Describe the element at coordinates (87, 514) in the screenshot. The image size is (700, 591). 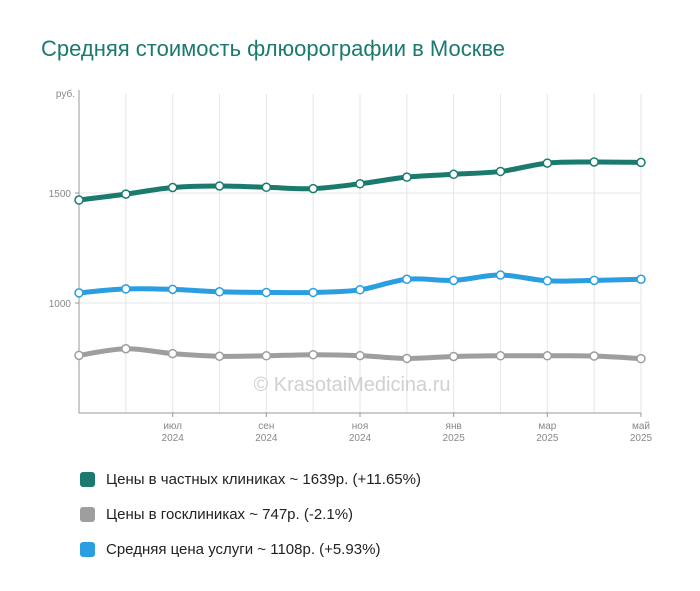
I see `legend-swatch-public` at that location.